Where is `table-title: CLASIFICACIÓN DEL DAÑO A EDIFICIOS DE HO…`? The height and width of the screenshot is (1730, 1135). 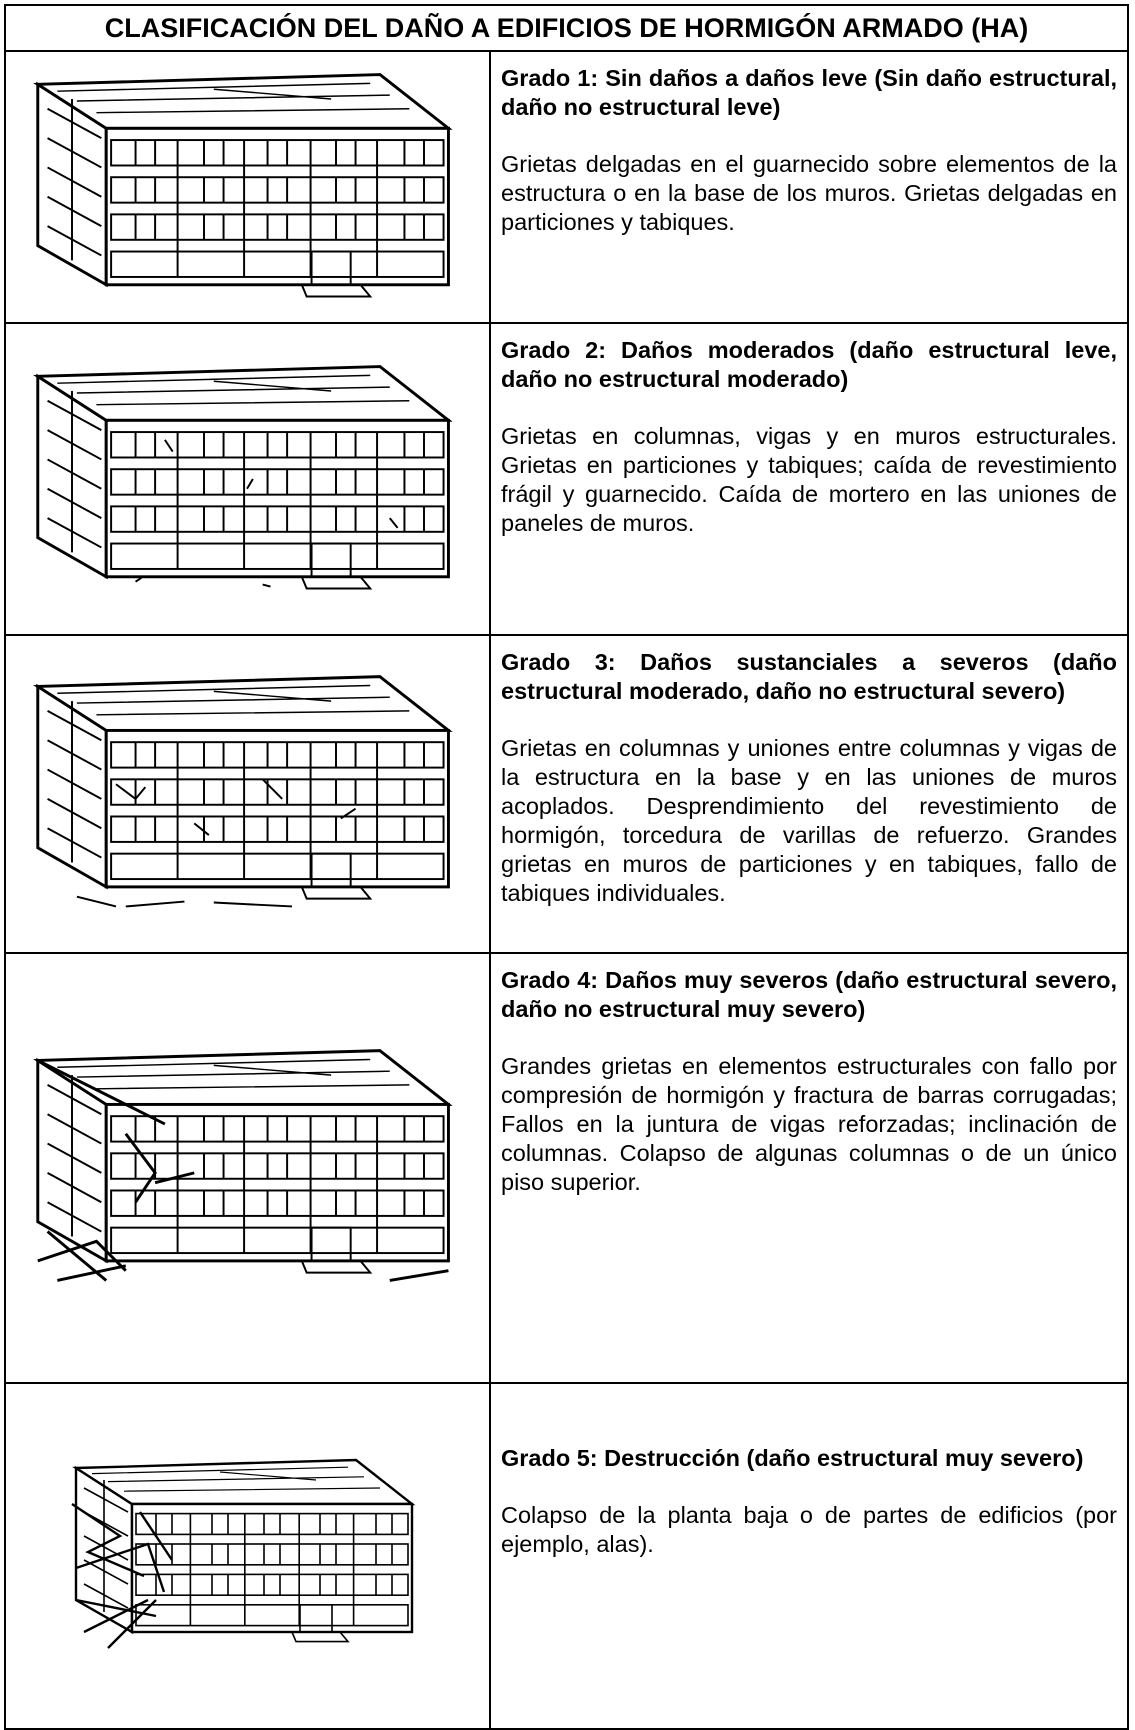
table-title: CLASIFICACIÓN DEL DAÑO A EDIFICIOS DE HO… is located at coordinates (566, 29).